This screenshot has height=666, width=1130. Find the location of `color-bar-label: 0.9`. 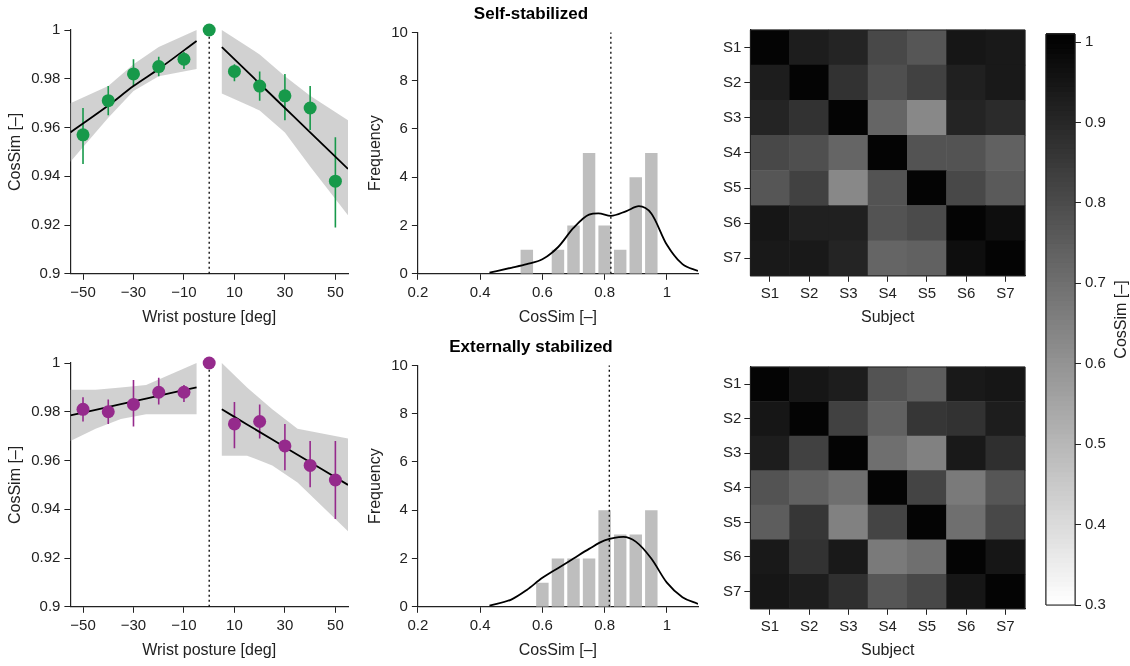

color-bar-label: 0.9 is located at coordinates (1095, 121).